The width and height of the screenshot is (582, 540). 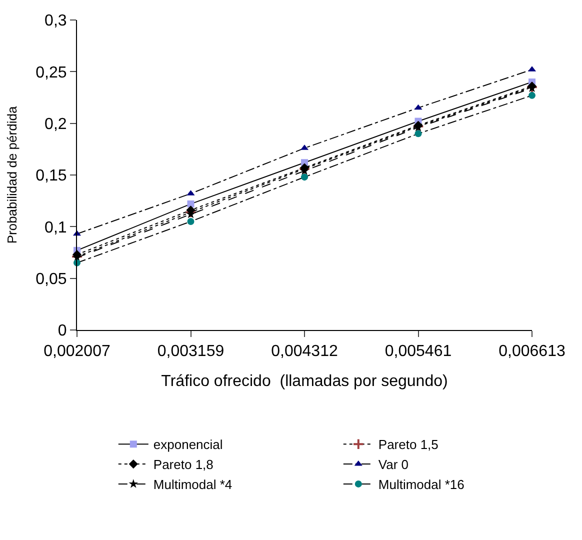 I want to click on legend-label: Multimodal *16, so click(x=421, y=484).